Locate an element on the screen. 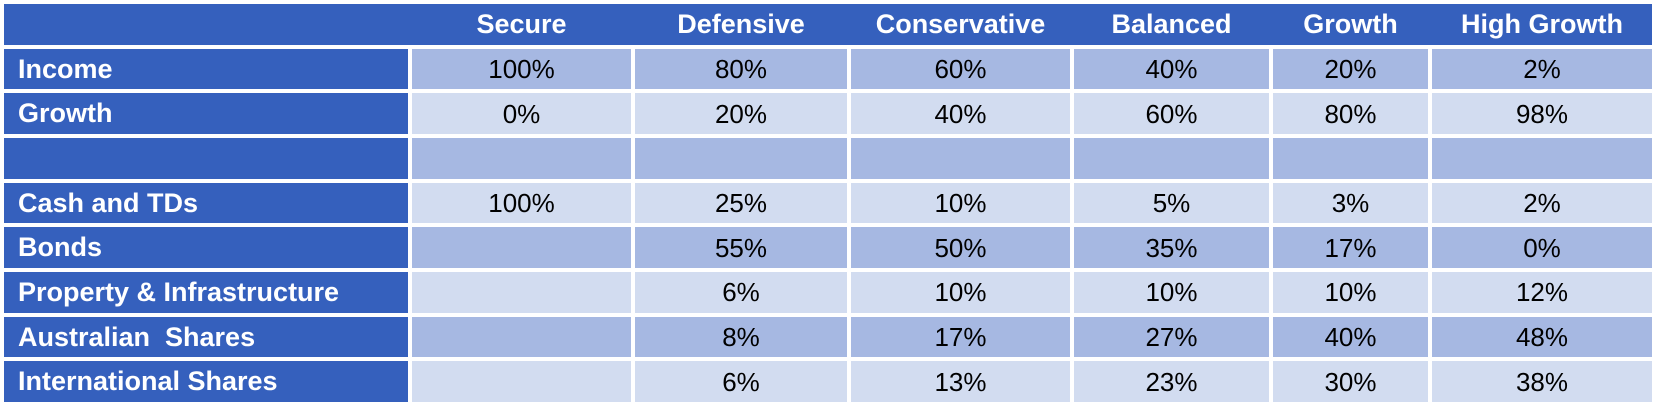  column-header: Secure is located at coordinates (521, 23).